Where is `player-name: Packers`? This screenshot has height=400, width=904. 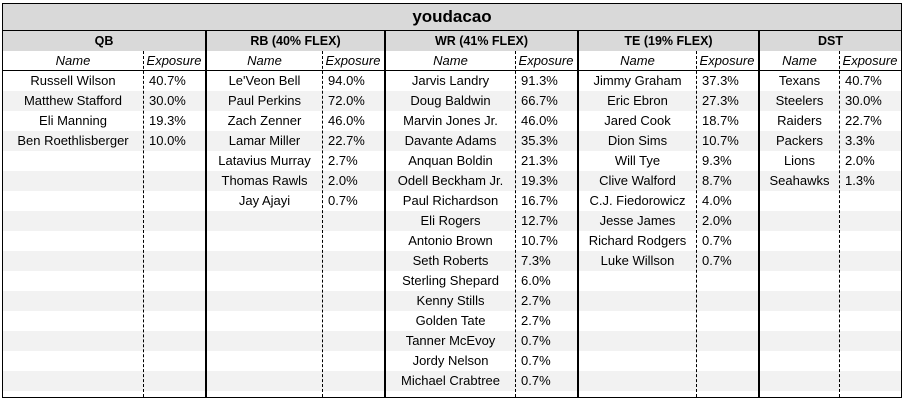
player-name: Packers is located at coordinates (799, 140).